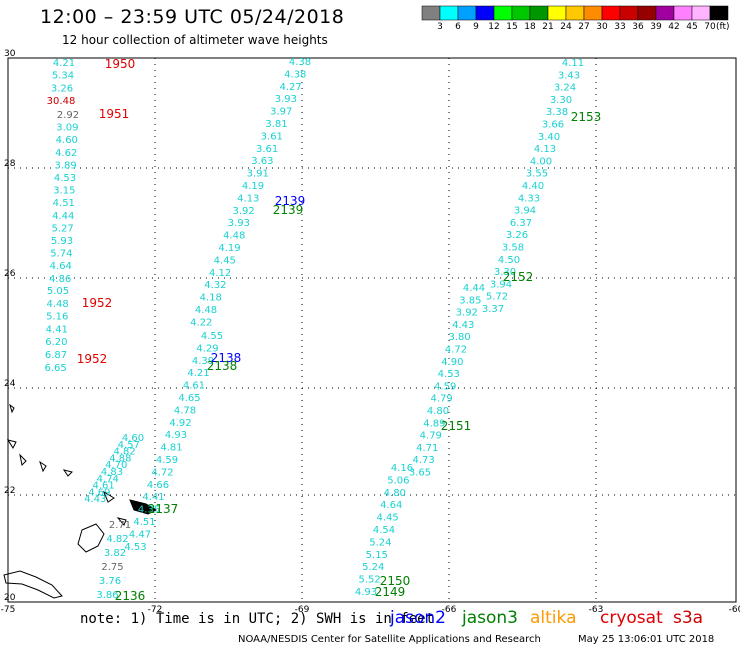 This screenshot has width=740, height=650. What do you see at coordinates (395, 581) in the screenshot?
I see `track-time-label: 2150` at bounding box center [395, 581].